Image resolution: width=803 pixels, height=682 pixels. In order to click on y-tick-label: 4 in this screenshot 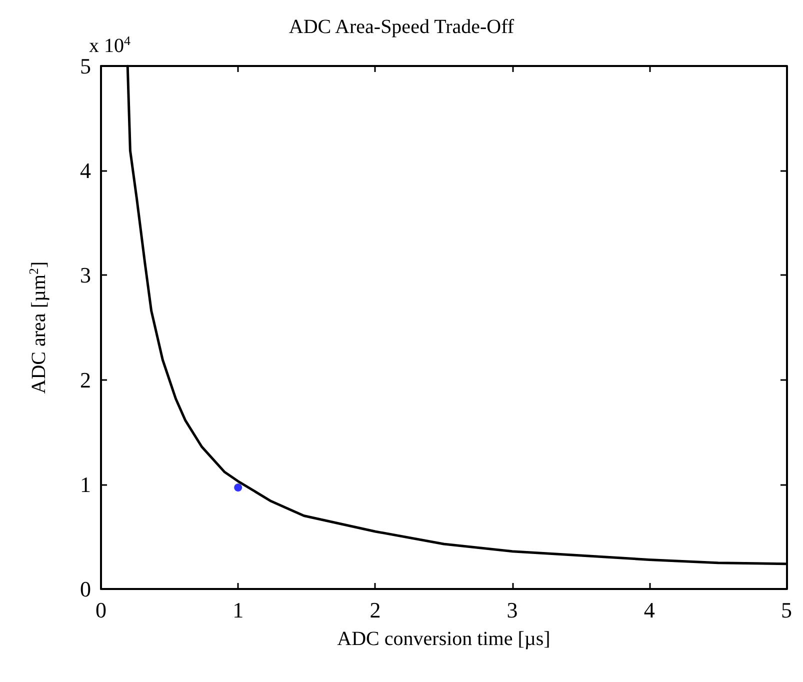, I will do `click(85, 171)`.